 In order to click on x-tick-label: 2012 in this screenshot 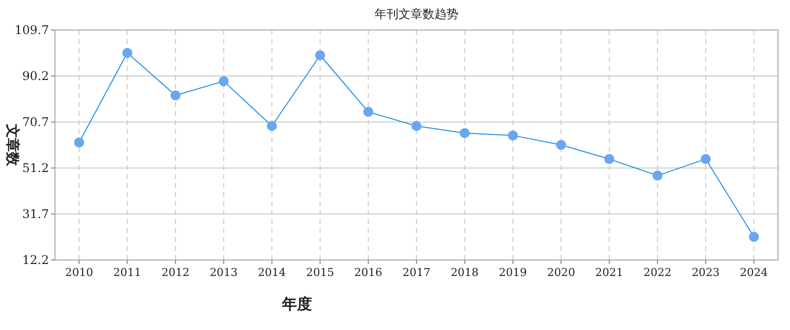, I will do `click(176, 272)`.